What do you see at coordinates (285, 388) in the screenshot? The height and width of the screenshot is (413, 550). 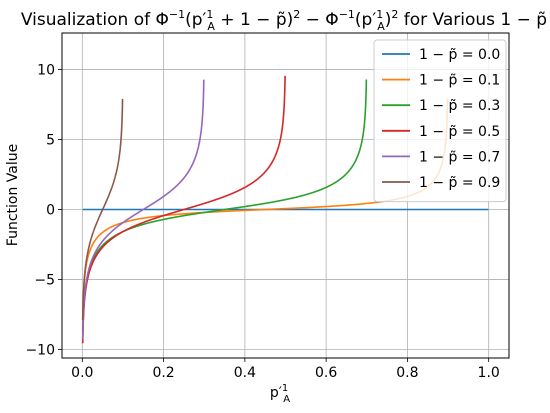 I see `x-axis-label-sup: 1` at bounding box center [285, 388].